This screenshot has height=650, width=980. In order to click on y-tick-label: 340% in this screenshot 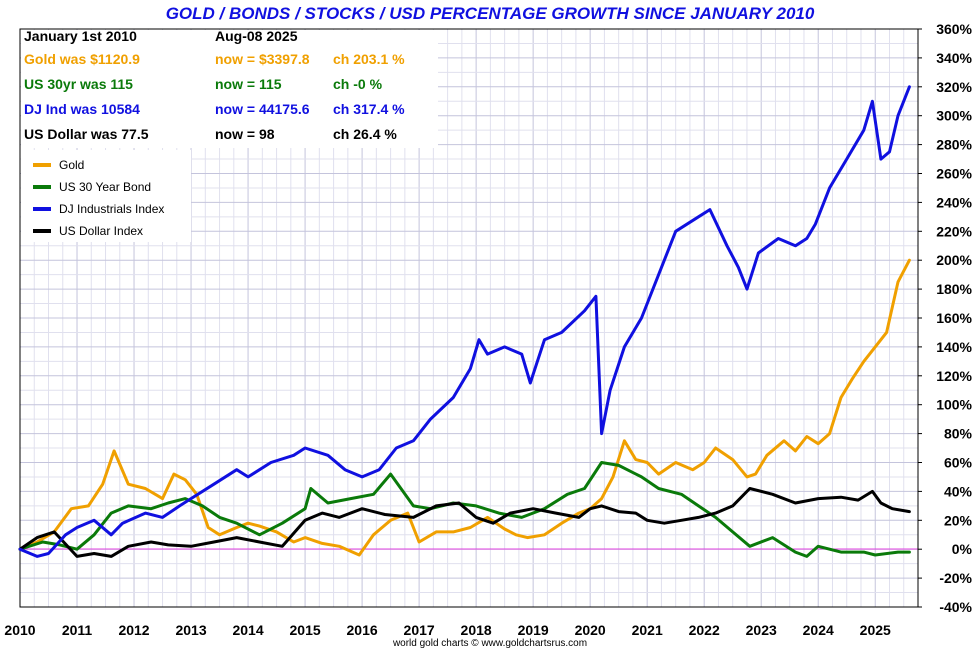, I will do `click(954, 58)`.